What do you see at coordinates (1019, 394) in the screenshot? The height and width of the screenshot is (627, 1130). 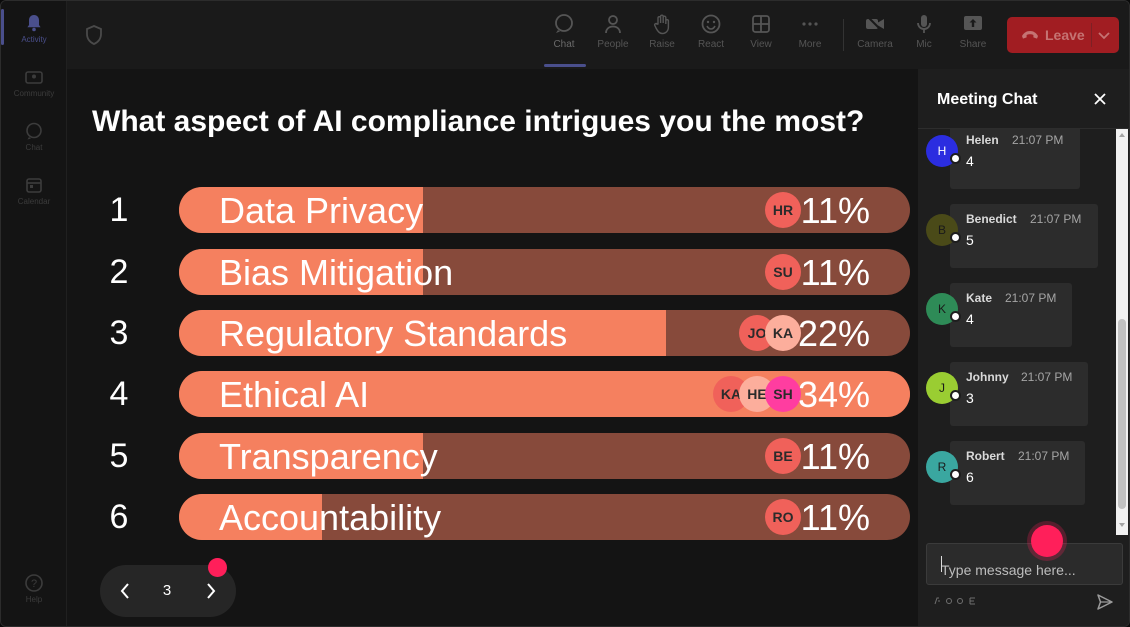 I see `message-bubble: Johnny 21:07 PM 3` at bounding box center [1019, 394].